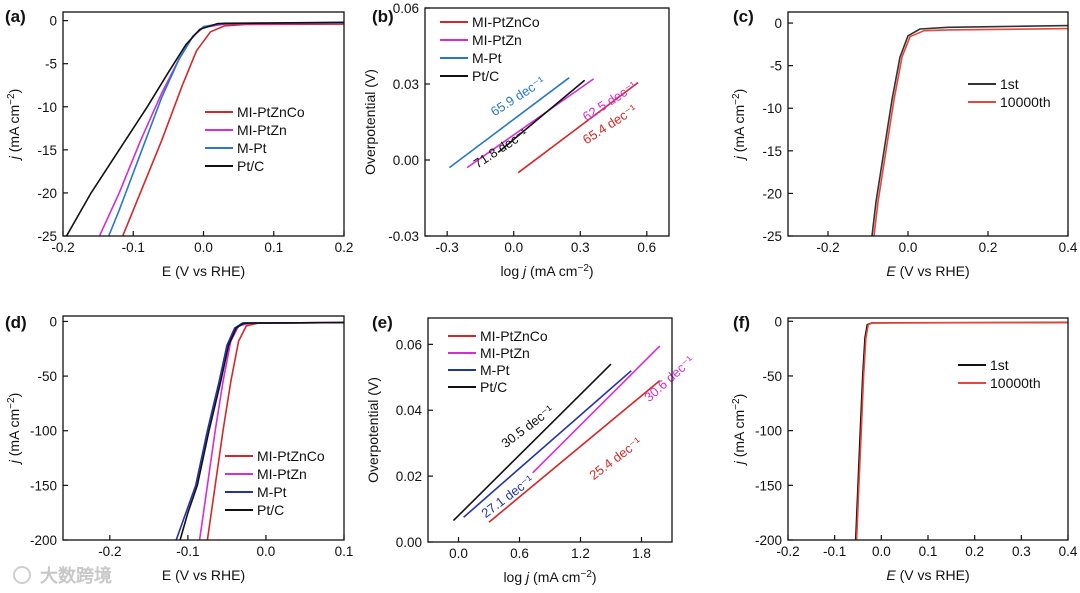 This screenshot has height=593, width=1080. I want to click on panel-label: (d), so click(16, 322).